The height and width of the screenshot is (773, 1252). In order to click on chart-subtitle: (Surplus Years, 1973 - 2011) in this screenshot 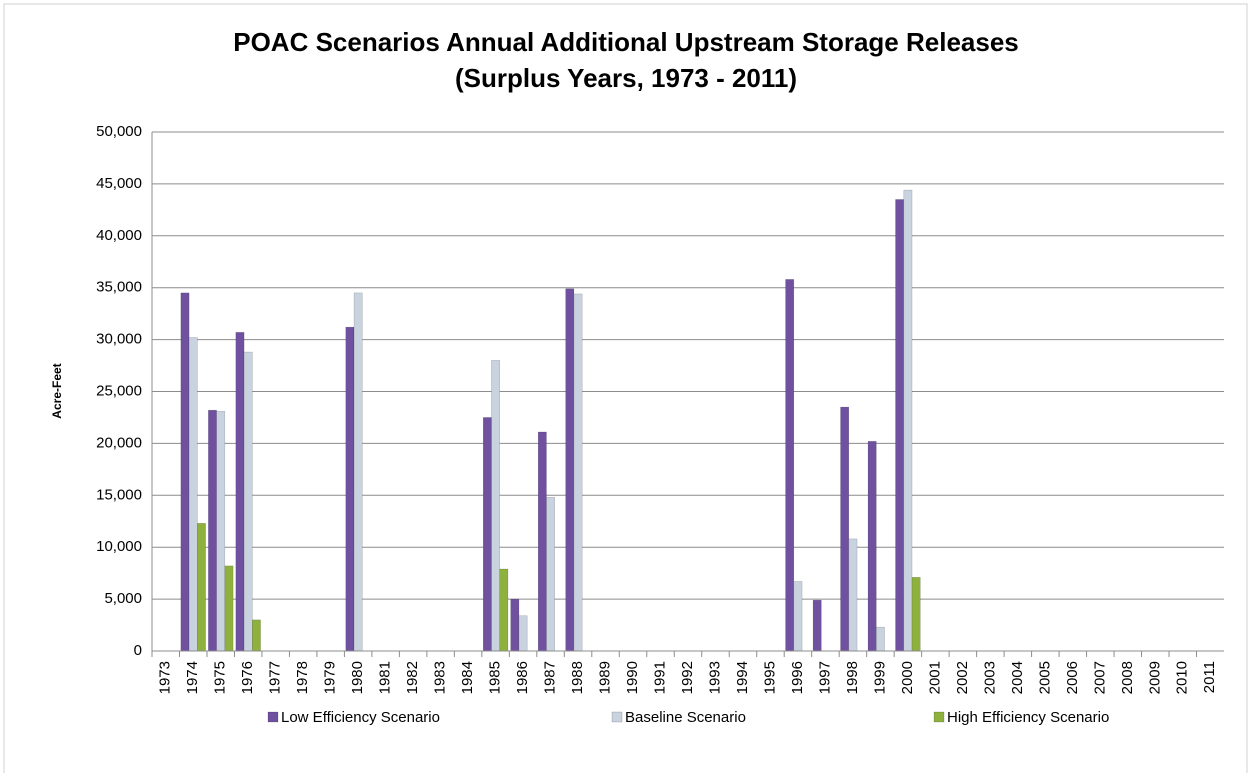, I will do `click(626, 78)`.